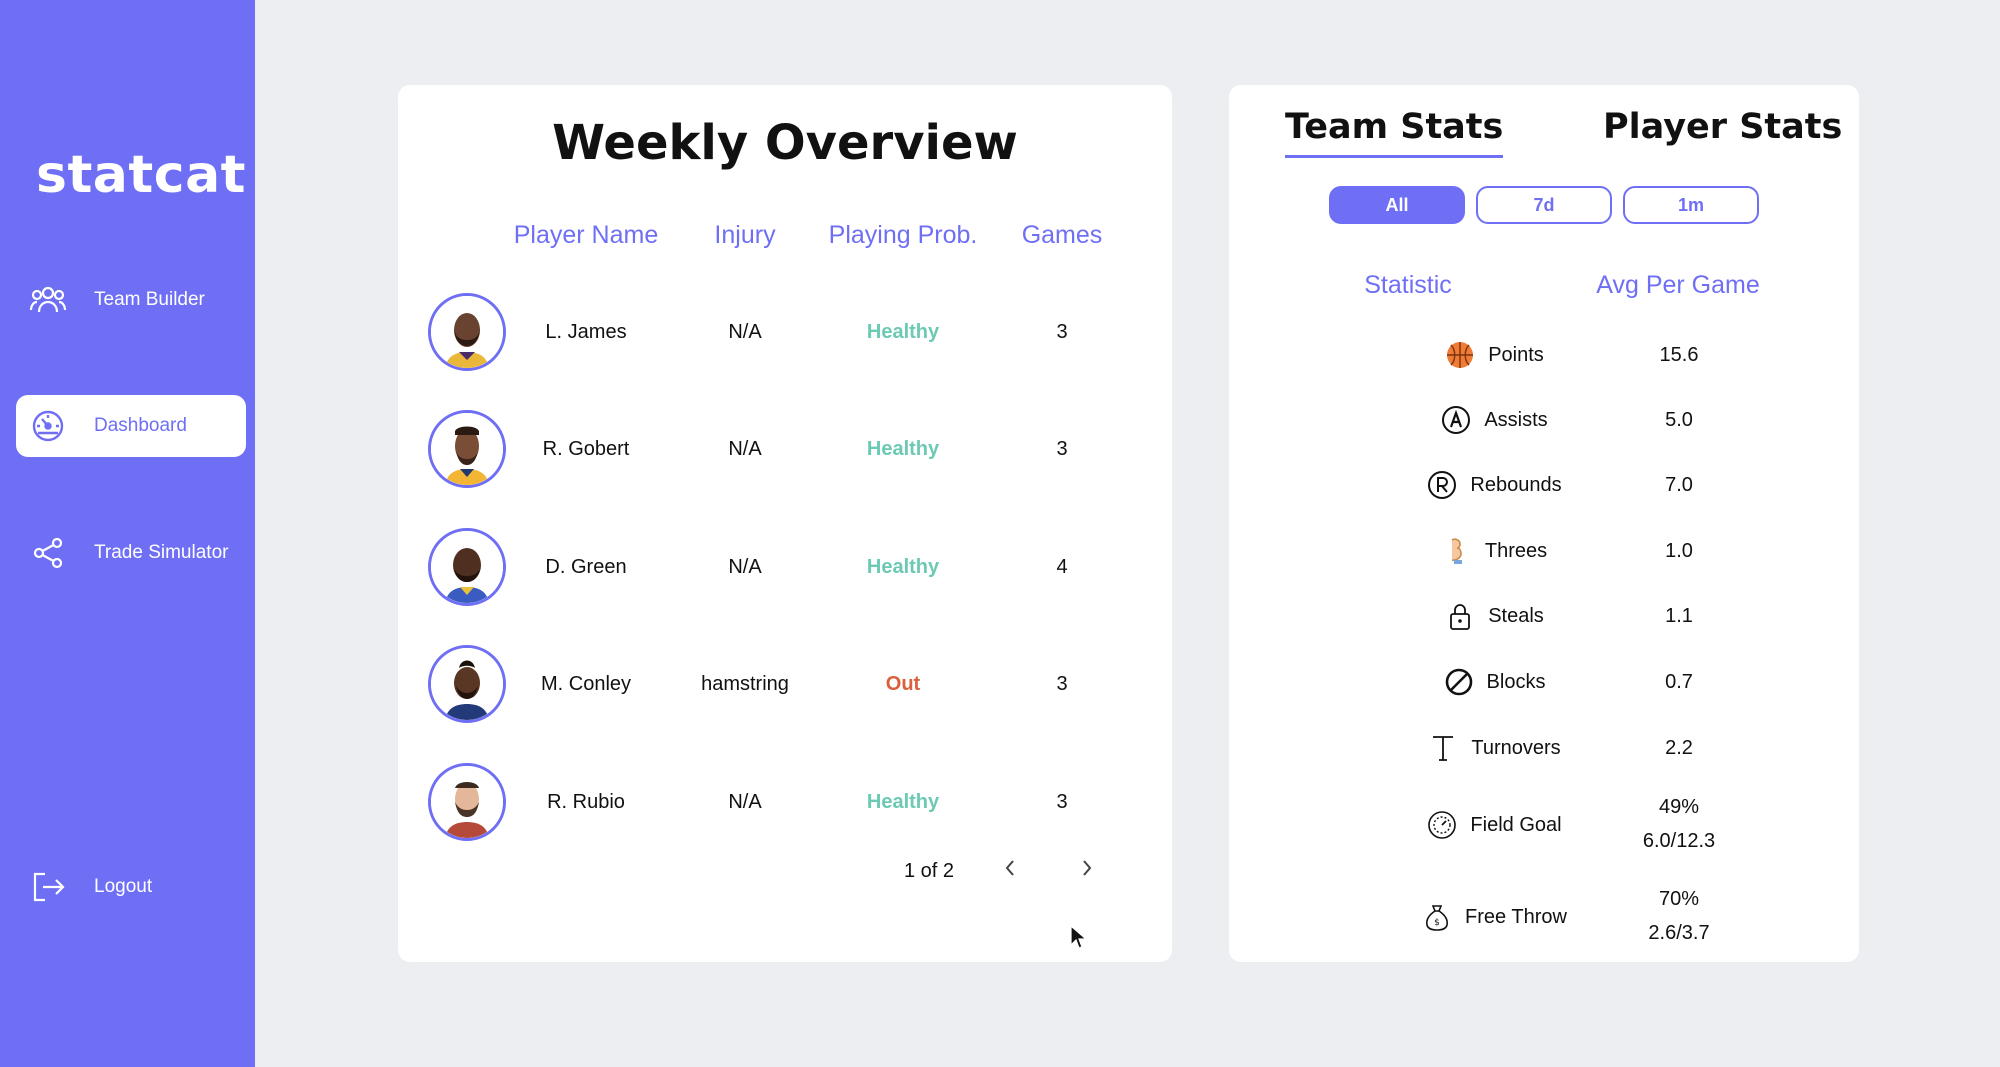  Describe the element at coordinates (149, 299) in the screenshot. I see `sidebar-item-label: Team Builder` at that location.